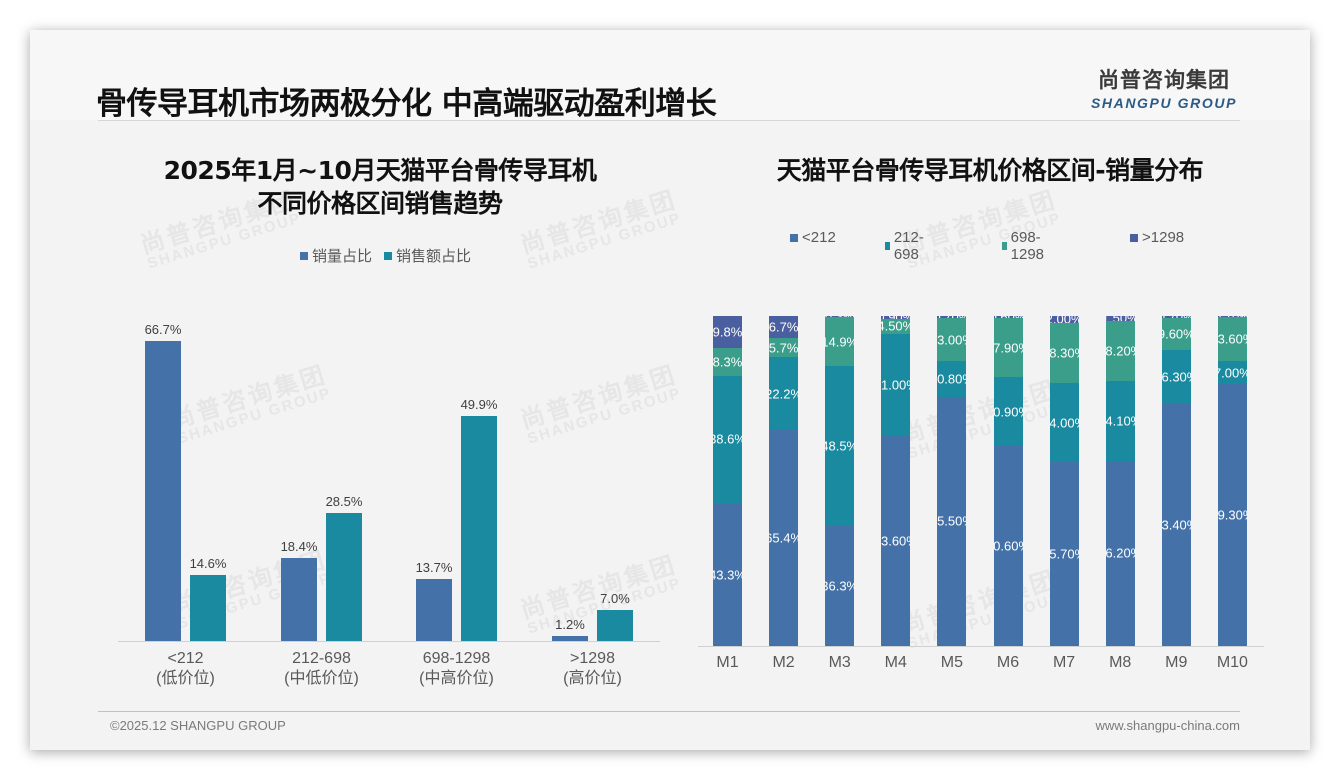  Describe the element at coordinates (783, 662) in the screenshot. I see `x-tick-label: M2` at that location.